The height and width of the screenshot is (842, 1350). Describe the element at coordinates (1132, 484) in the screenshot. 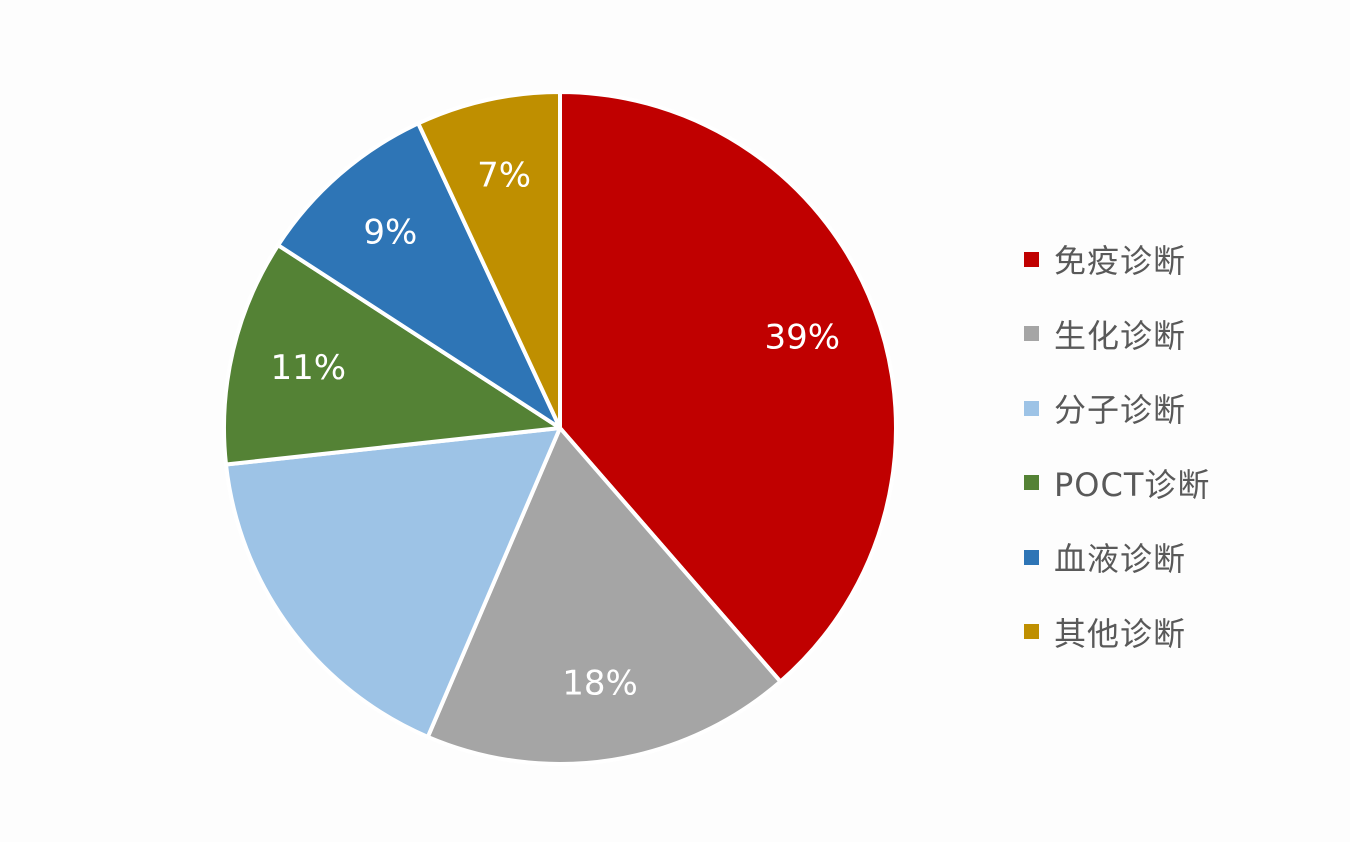

I see `legend-label: POCT诊断` at that location.